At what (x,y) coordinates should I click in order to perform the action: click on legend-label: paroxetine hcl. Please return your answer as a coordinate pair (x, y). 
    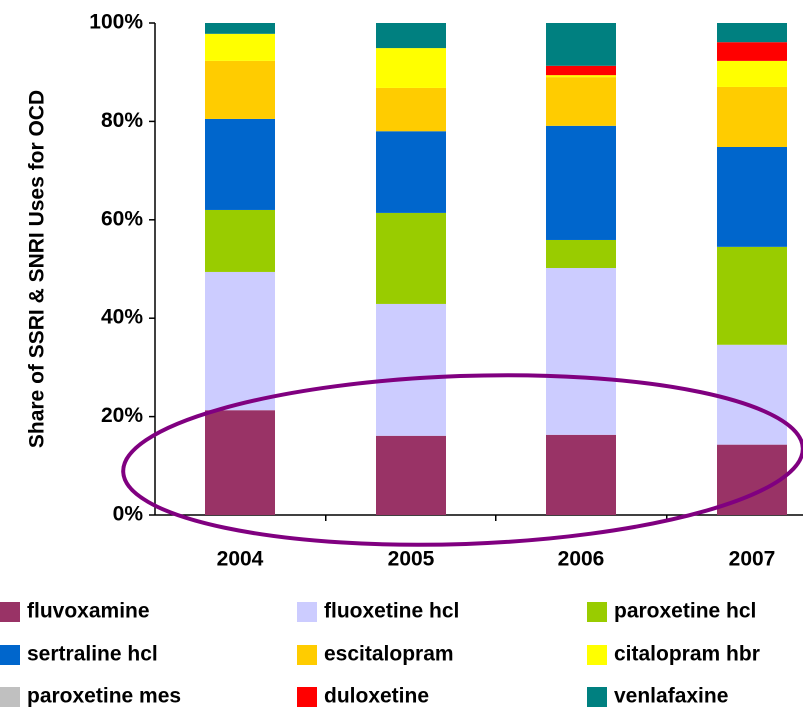
    Looking at the image, I should click on (685, 611).